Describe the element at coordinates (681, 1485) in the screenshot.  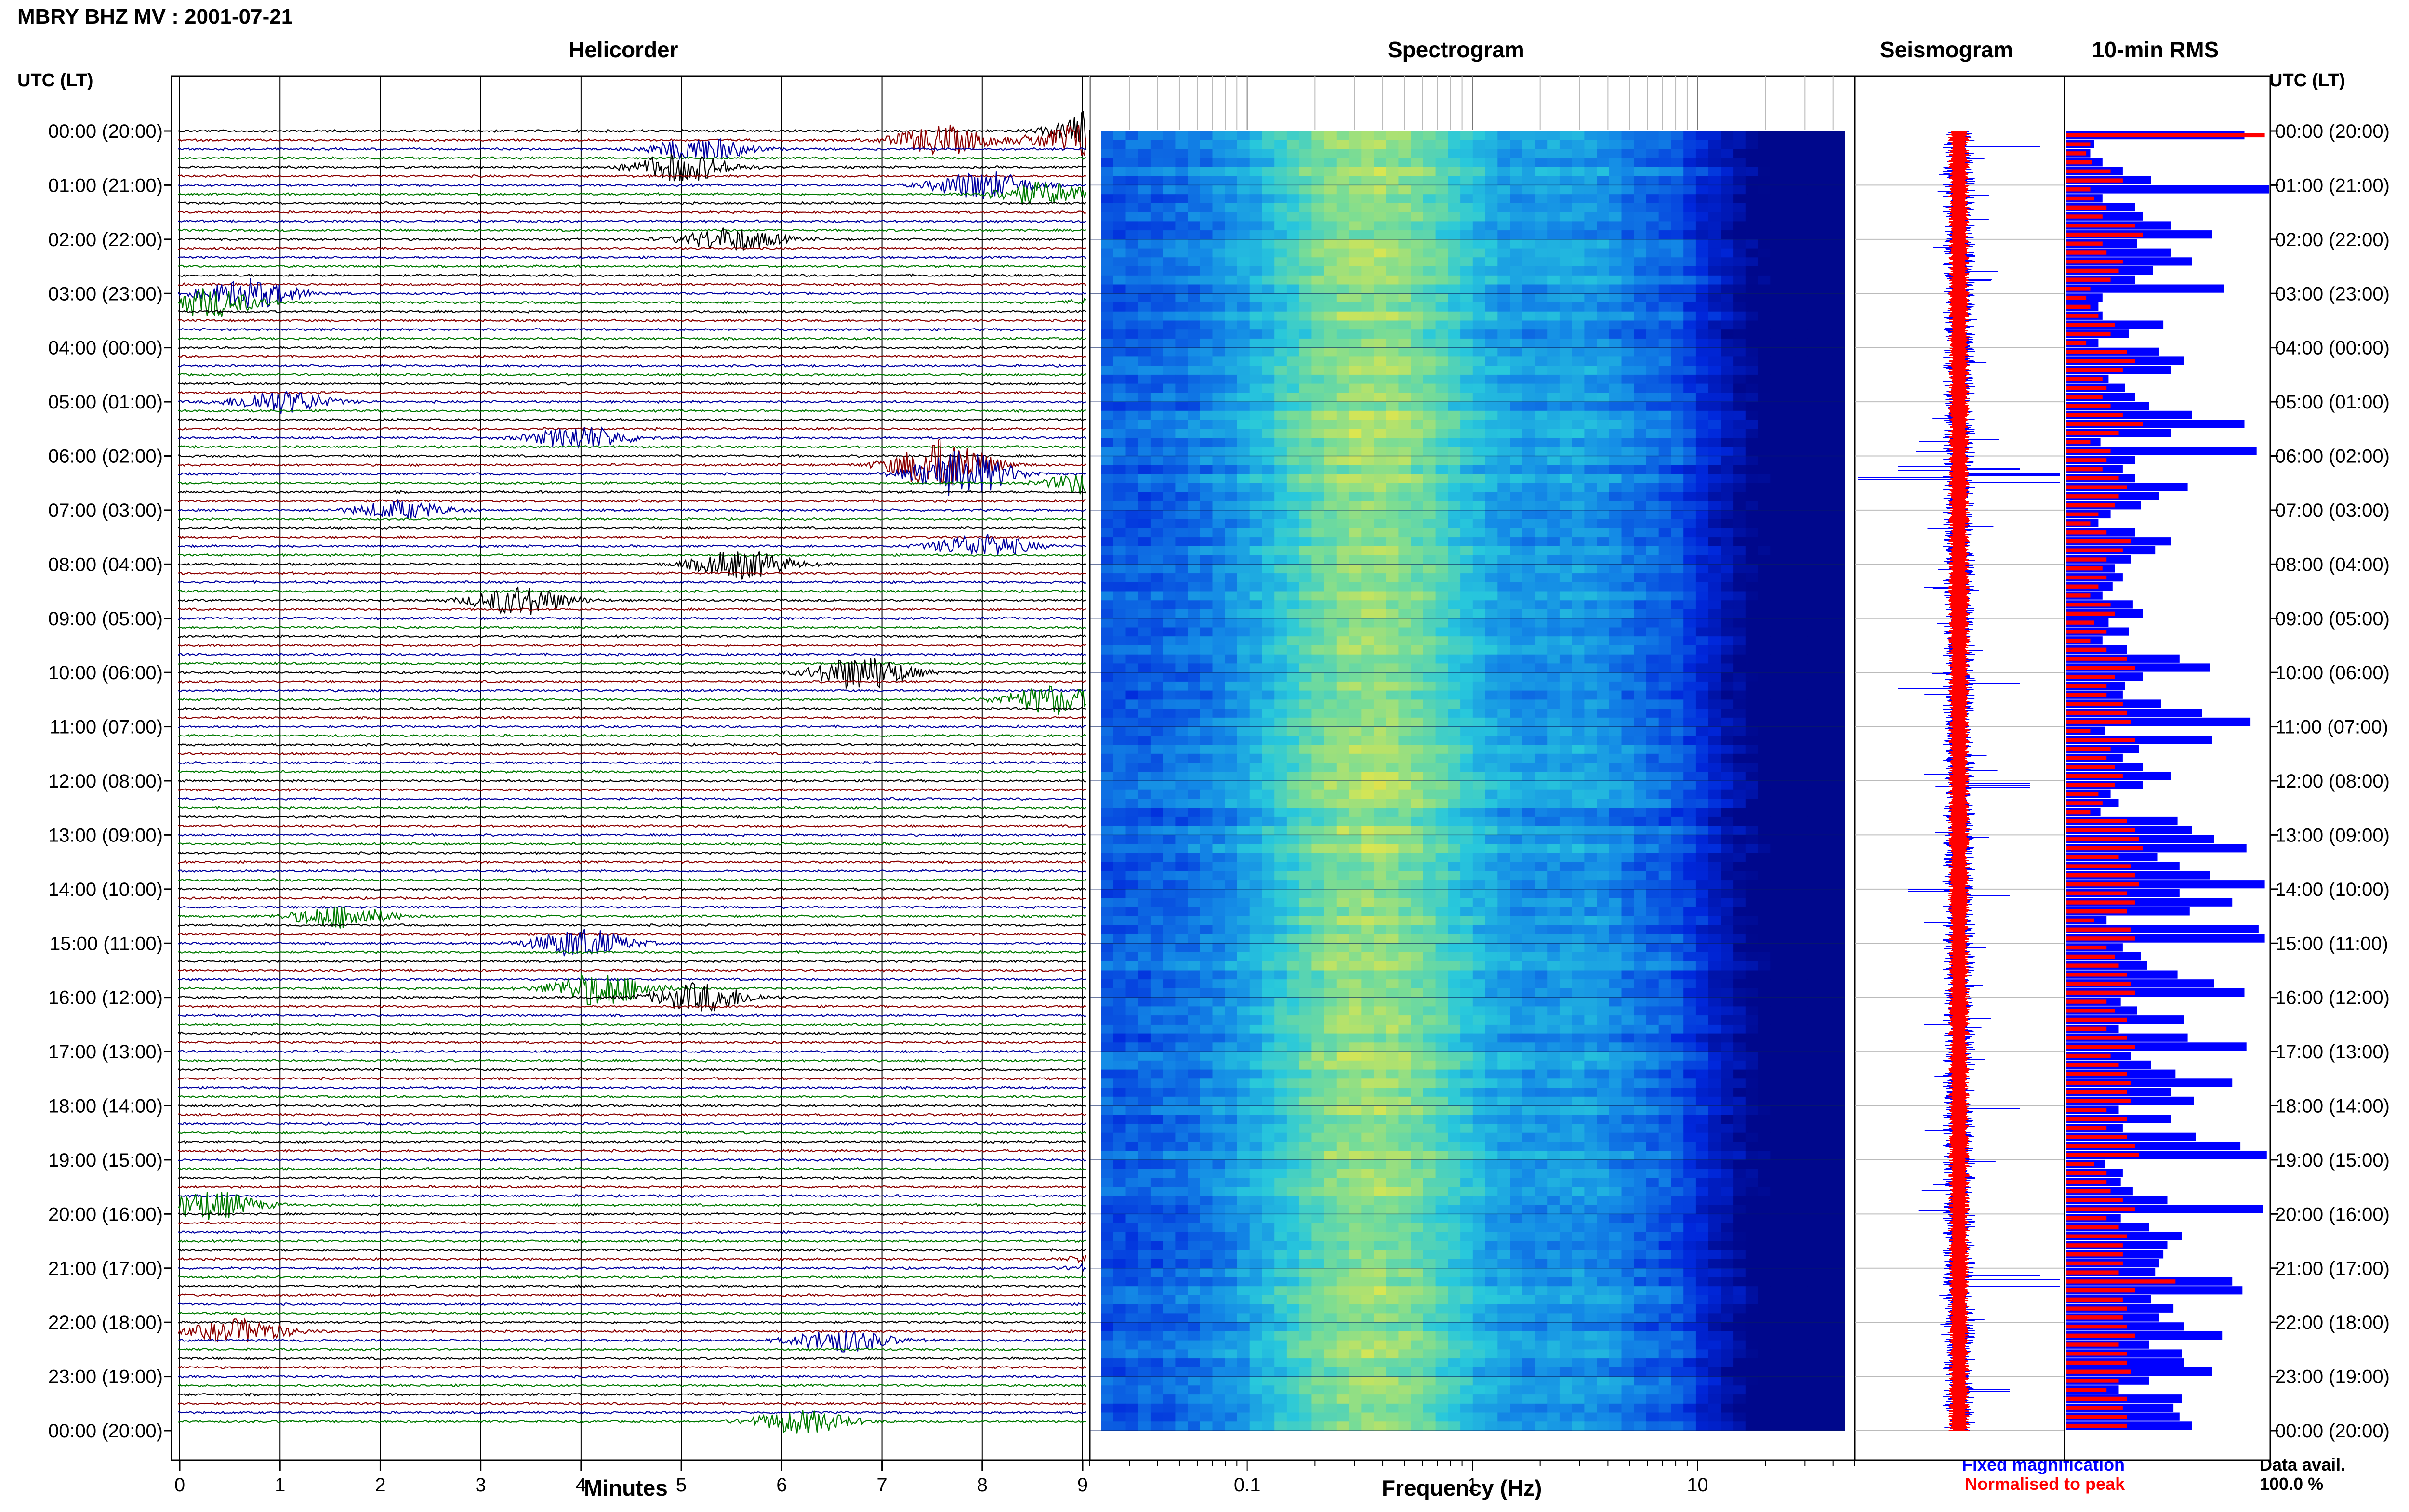
I see `minute-tick-label: 5` at that location.